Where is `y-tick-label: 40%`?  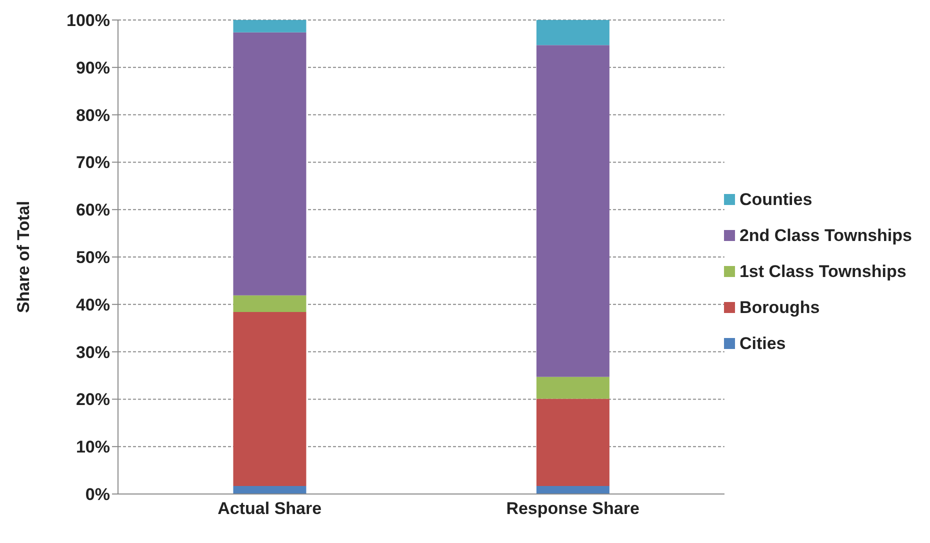 y-tick-label: 40% is located at coordinates (93, 304).